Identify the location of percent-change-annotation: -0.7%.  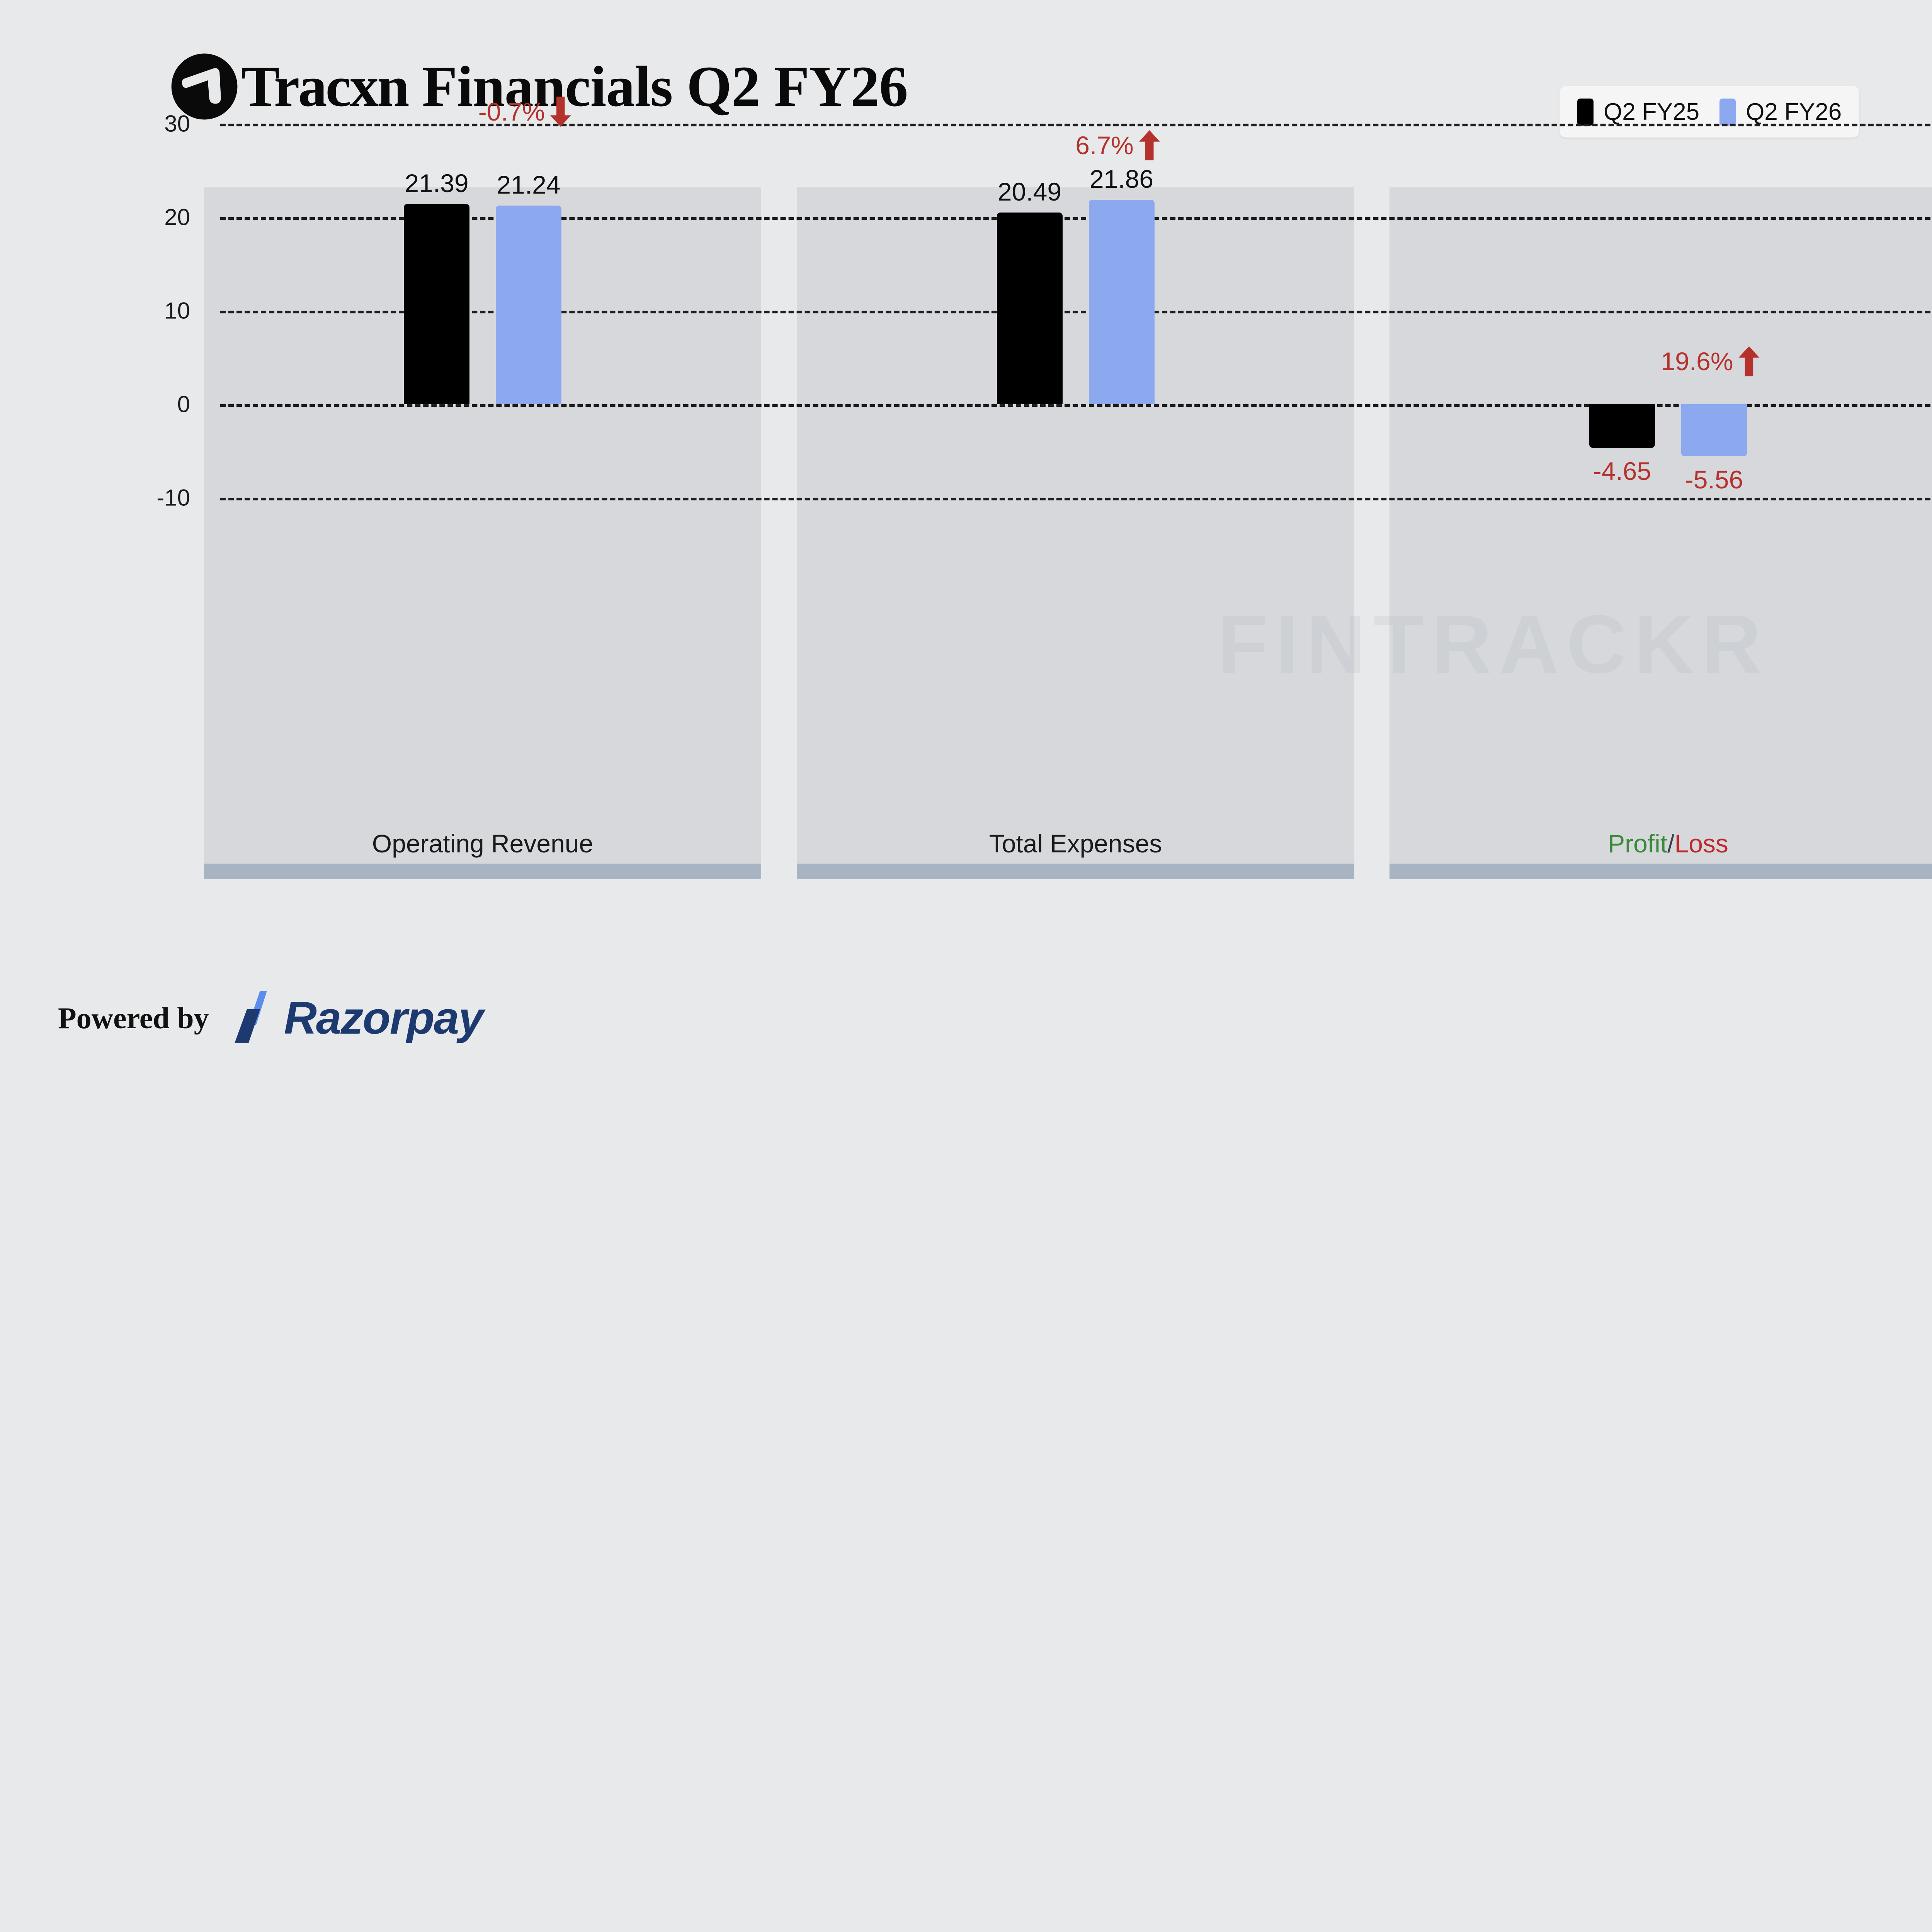
(524, 112).